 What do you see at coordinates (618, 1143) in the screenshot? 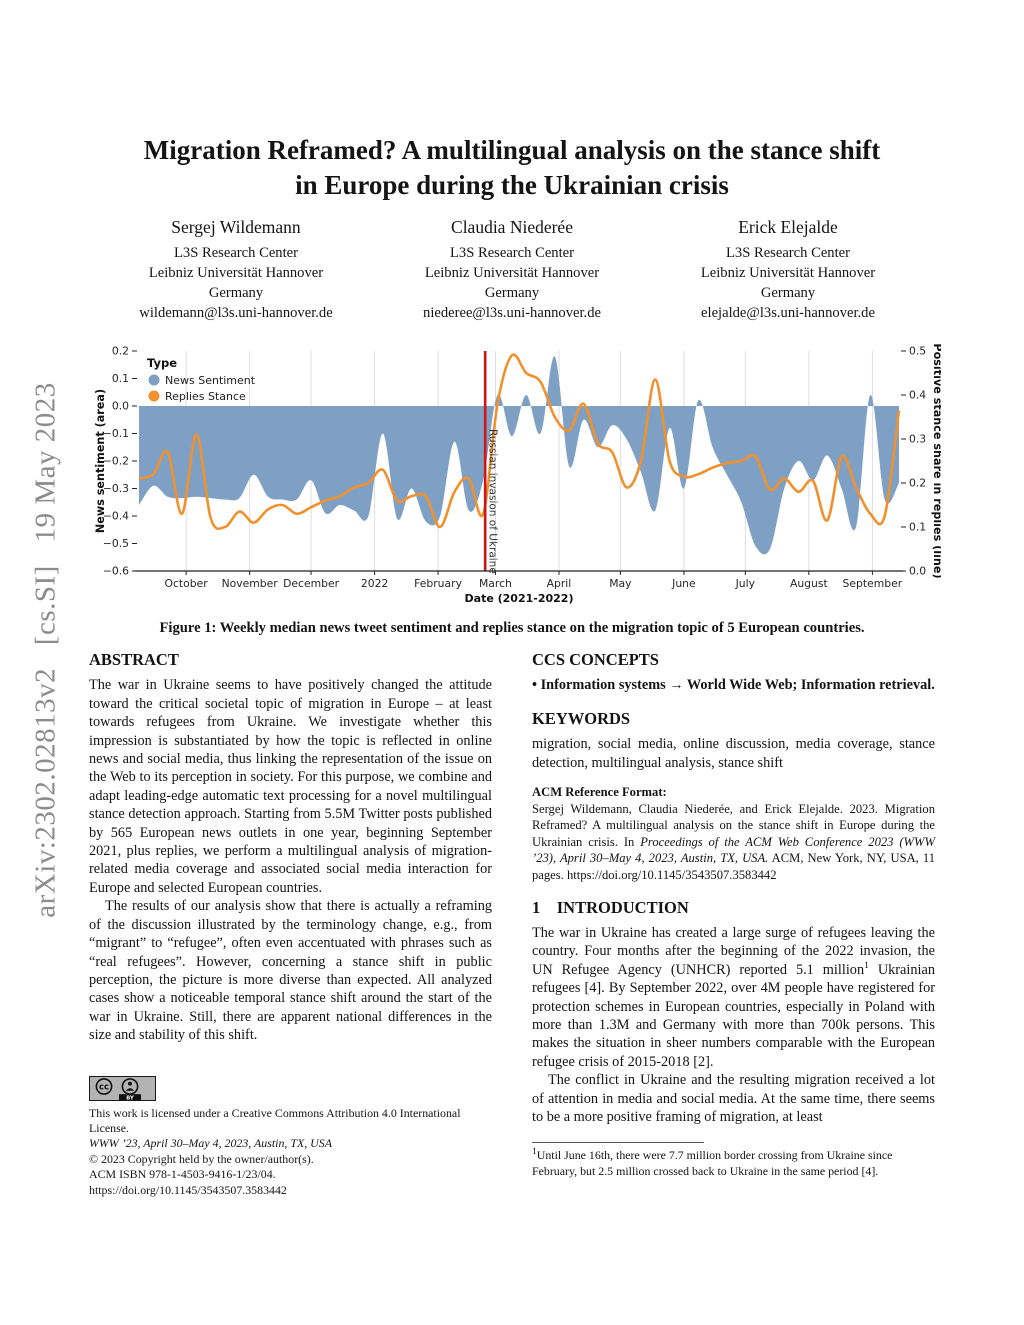
I see `footnote-rule` at bounding box center [618, 1143].